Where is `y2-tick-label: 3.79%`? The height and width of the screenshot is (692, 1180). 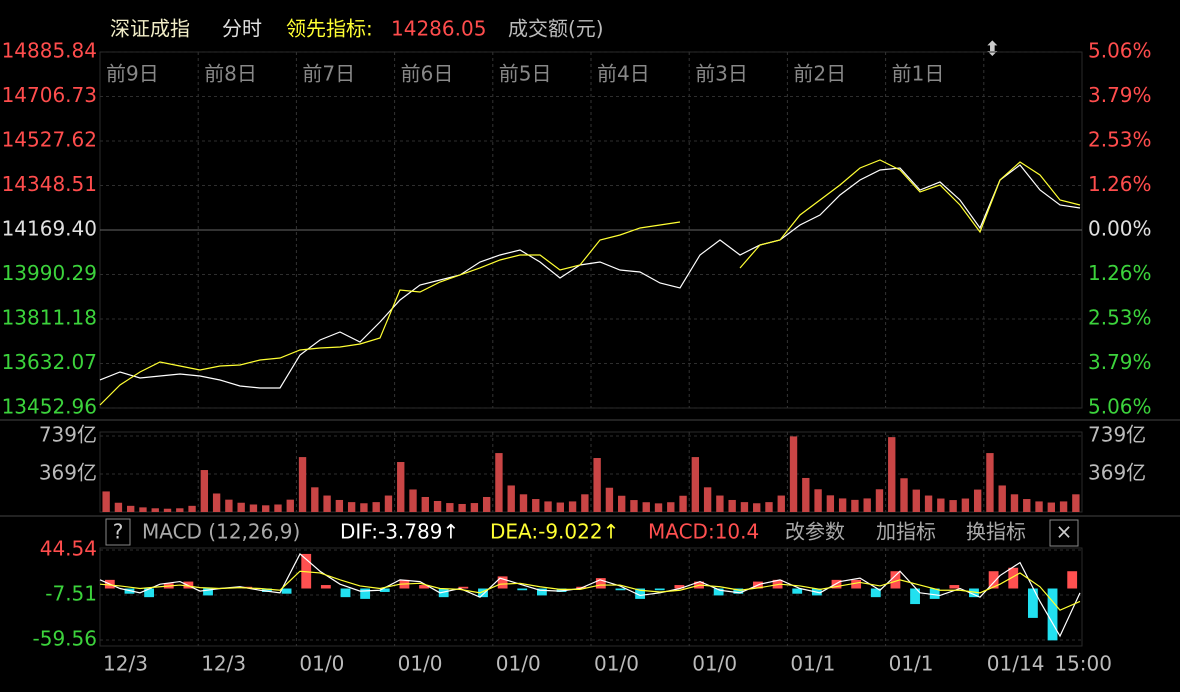 y2-tick-label: 3.79% is located at coordinates (1120, 95).